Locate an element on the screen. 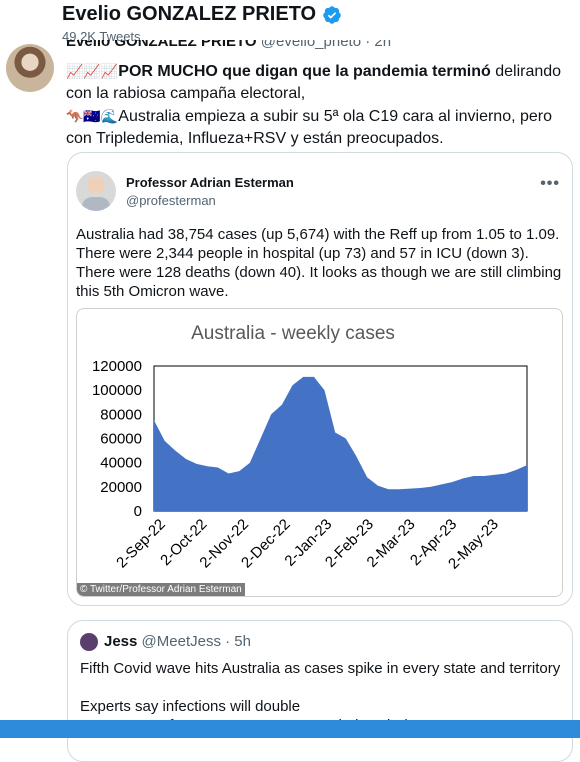  reply-author-name: Jess is located at coordinates (121, 641).